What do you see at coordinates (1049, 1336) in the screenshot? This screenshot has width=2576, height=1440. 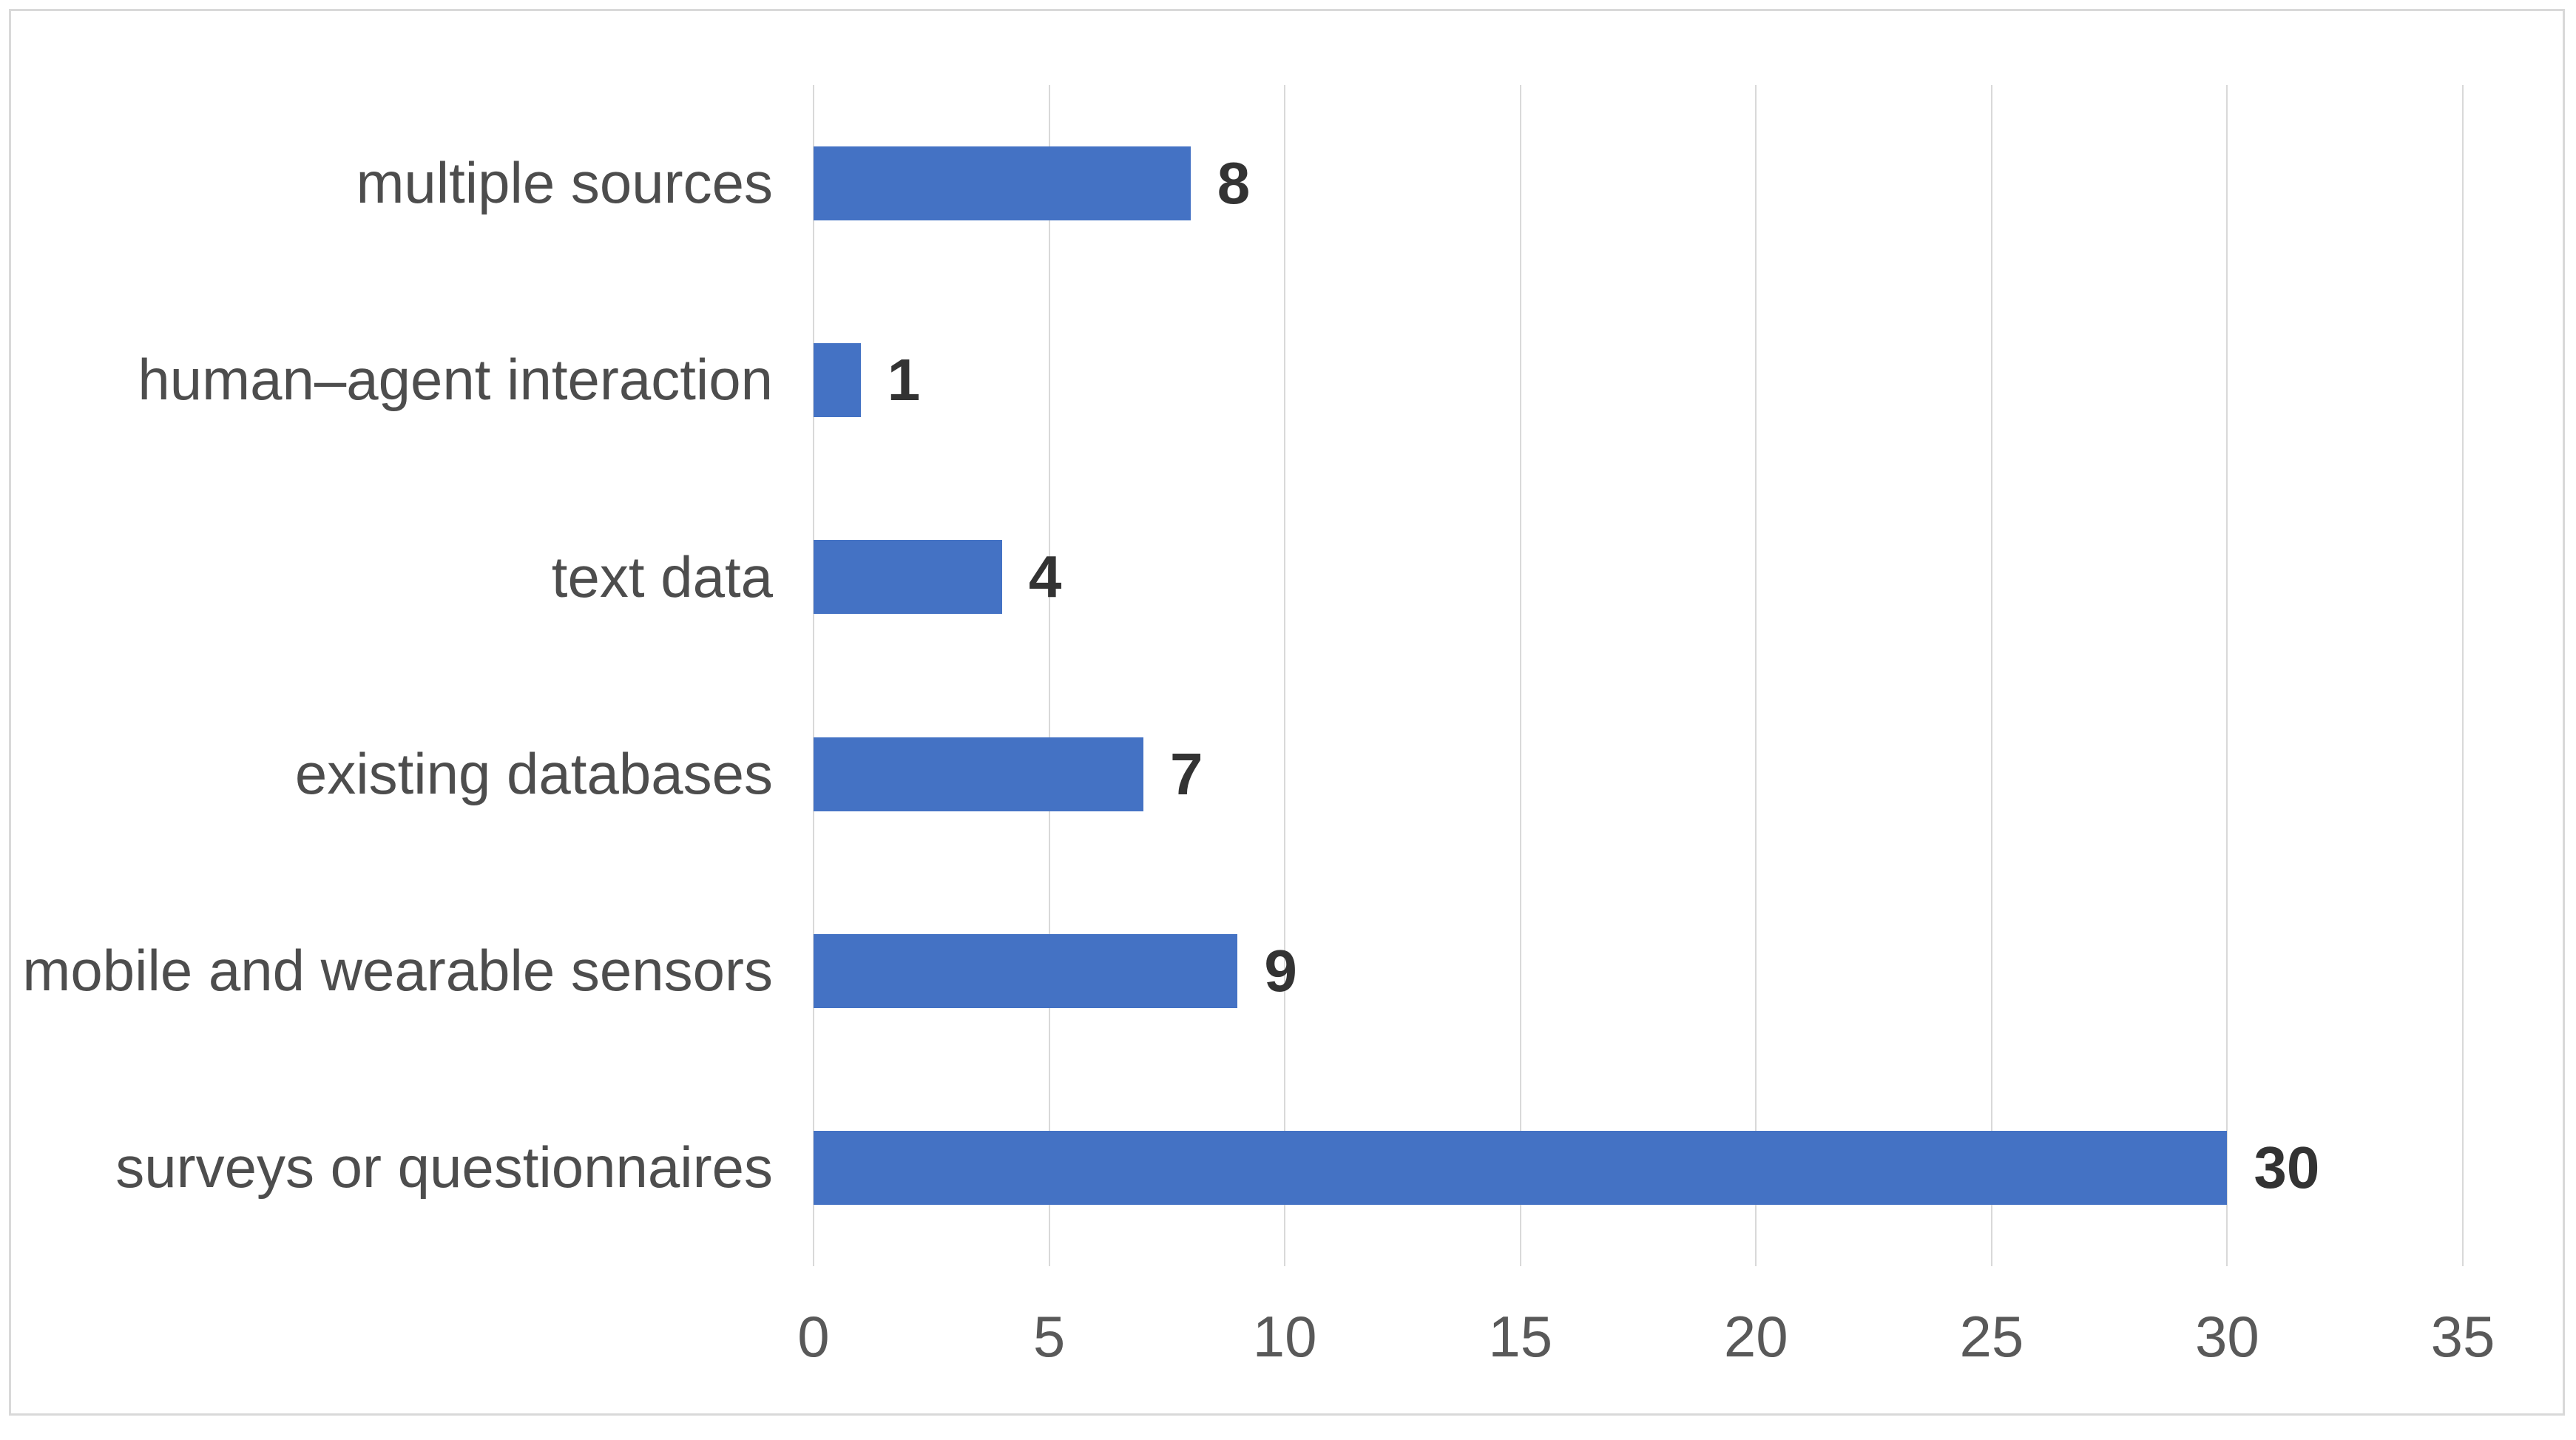 I see `x-axis-tick-label: 5` at bounding box center [1049, 1336].